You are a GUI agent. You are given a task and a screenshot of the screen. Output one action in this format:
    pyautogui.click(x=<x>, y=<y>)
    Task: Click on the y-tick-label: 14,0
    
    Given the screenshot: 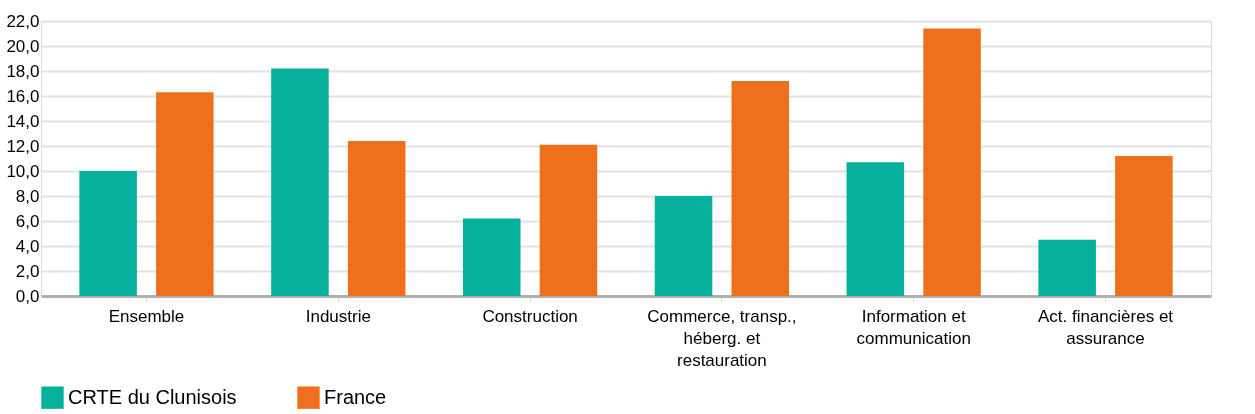 What is the action you would take?
    pyautogui.click(x=23, y=121)
    